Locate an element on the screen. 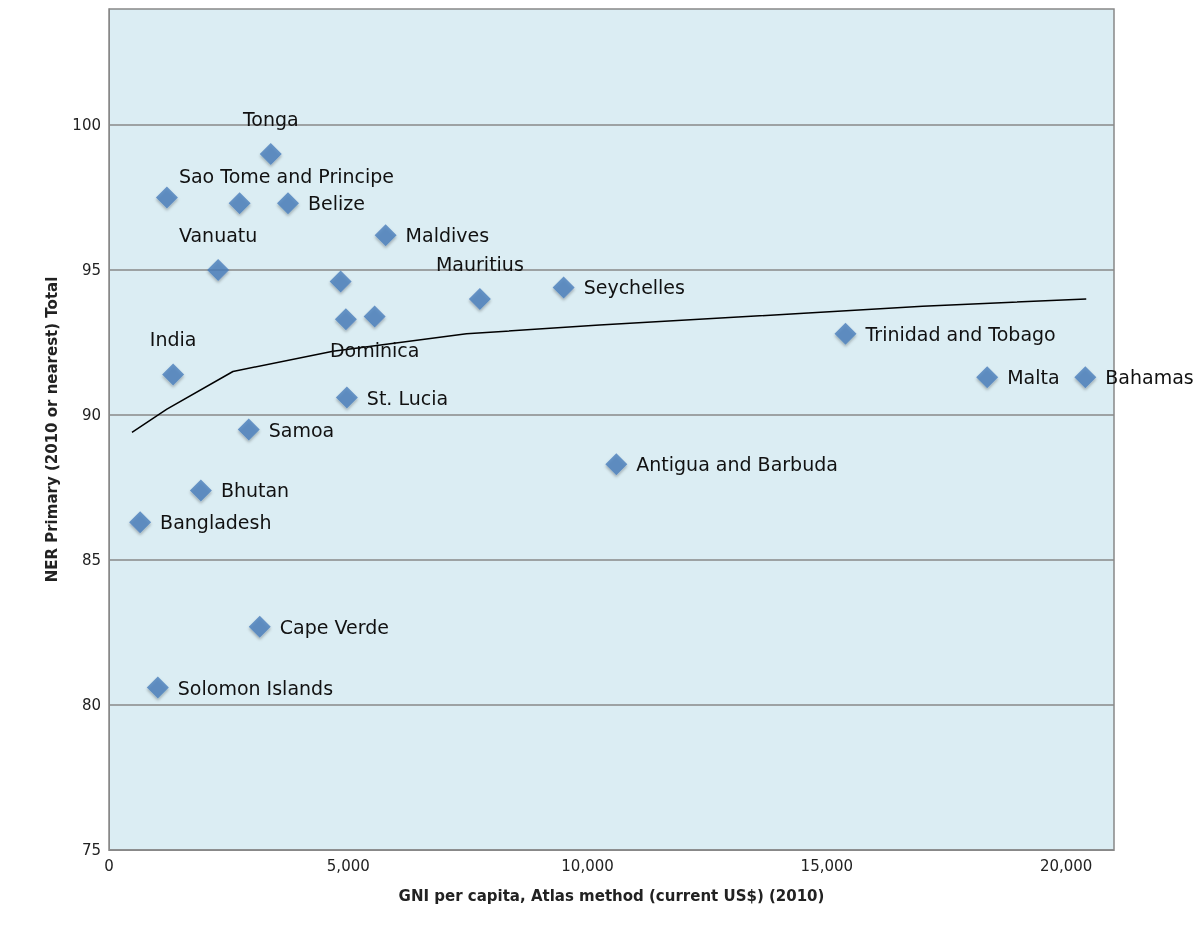 The width and height of the screenshot is (1204, 937). y-tick-label: 80 is located at coordinates (91, 705).